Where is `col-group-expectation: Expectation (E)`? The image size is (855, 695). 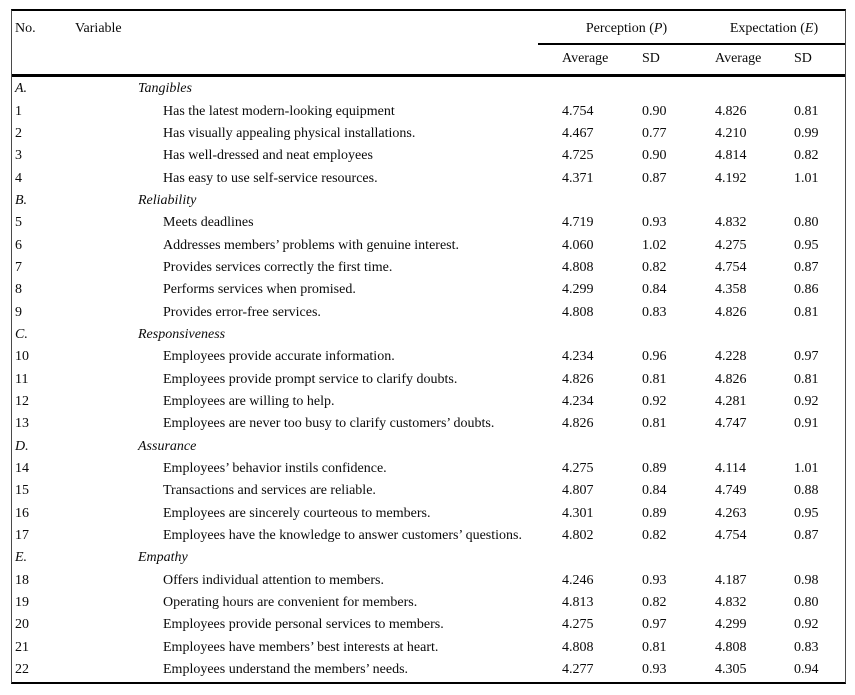
col-group-expectation: Expectation (E) is located at coordinates (774, 29).